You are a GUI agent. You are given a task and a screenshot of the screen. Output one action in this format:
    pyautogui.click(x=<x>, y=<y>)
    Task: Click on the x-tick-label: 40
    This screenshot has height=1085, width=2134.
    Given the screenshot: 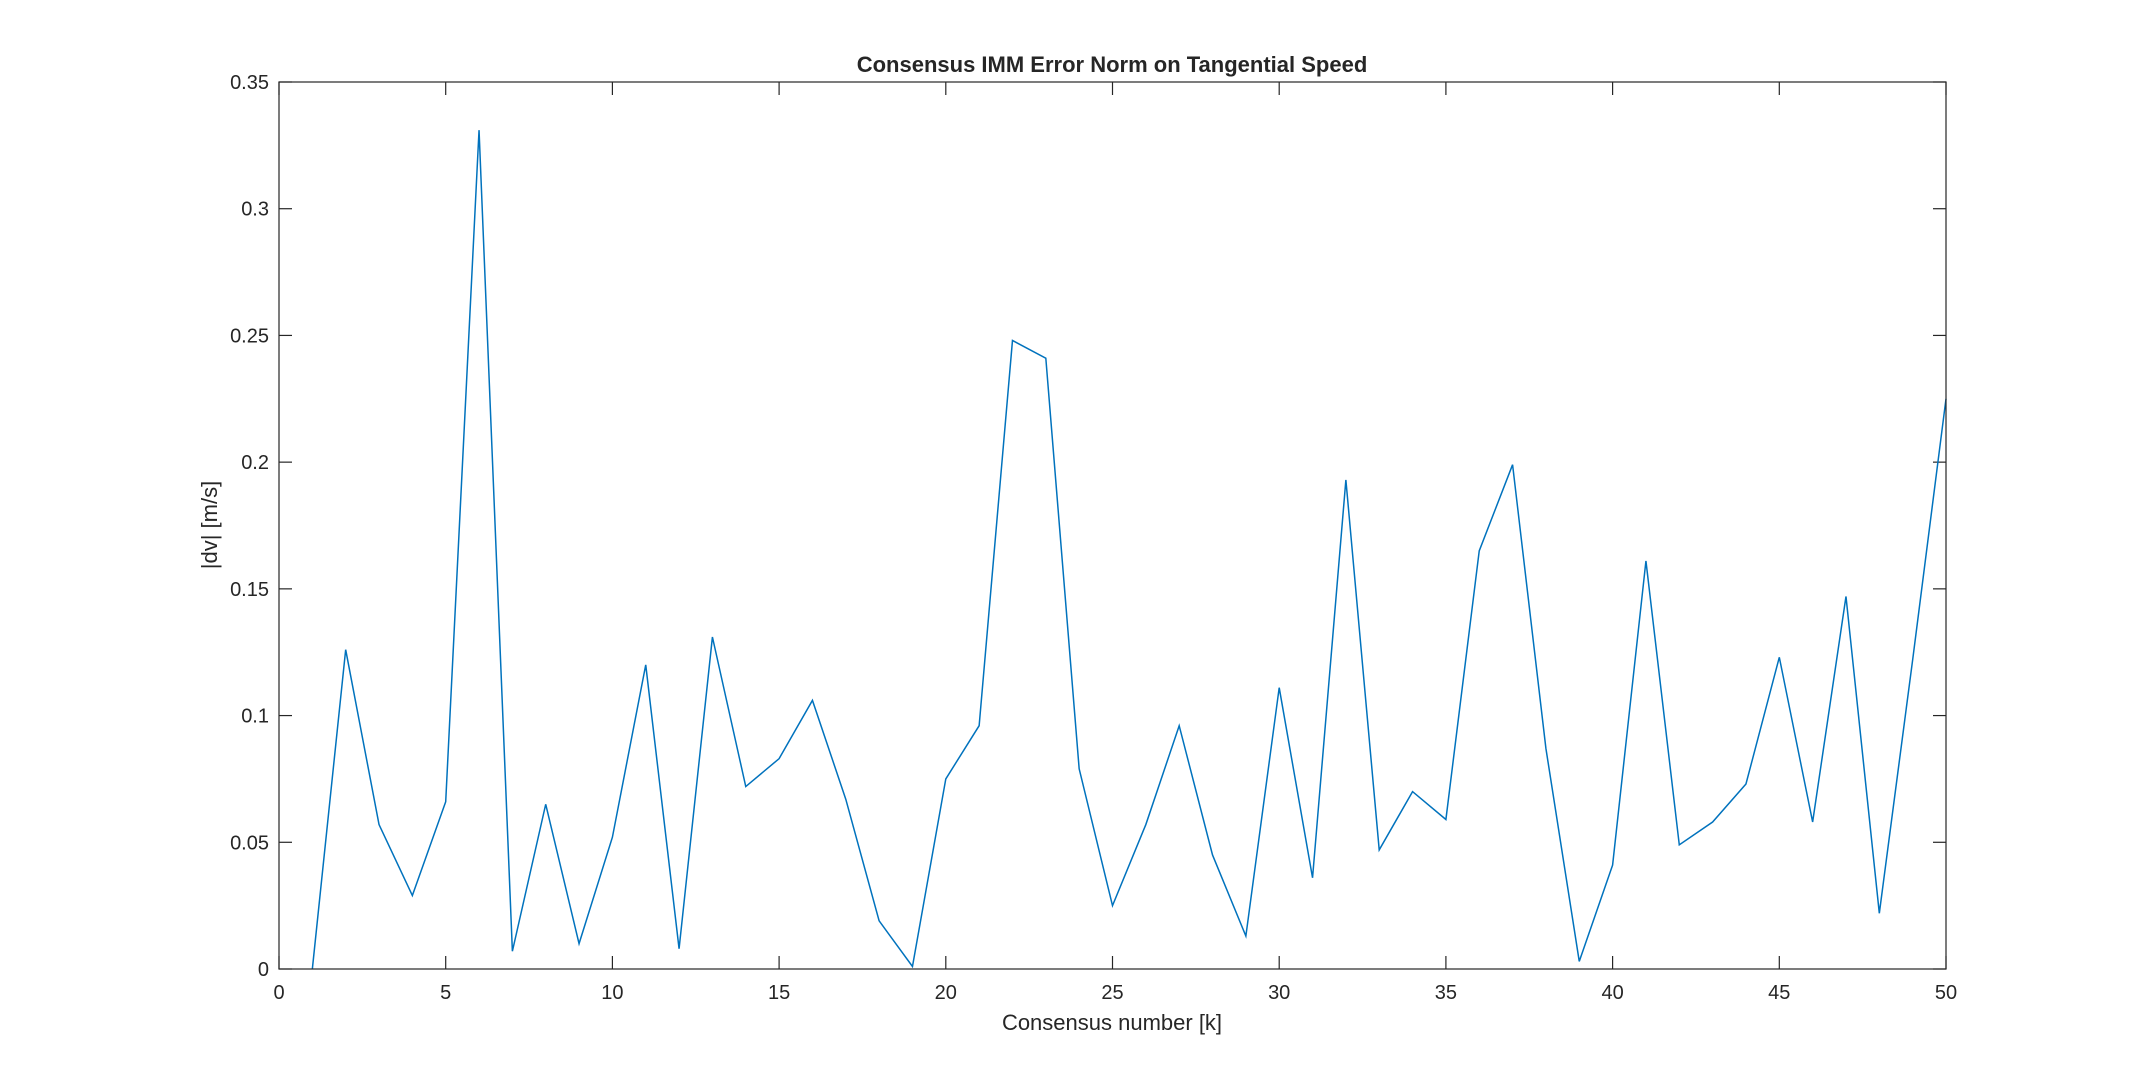 What is the action you would take?
    pyautogui.click(x=1612, y=993)
    